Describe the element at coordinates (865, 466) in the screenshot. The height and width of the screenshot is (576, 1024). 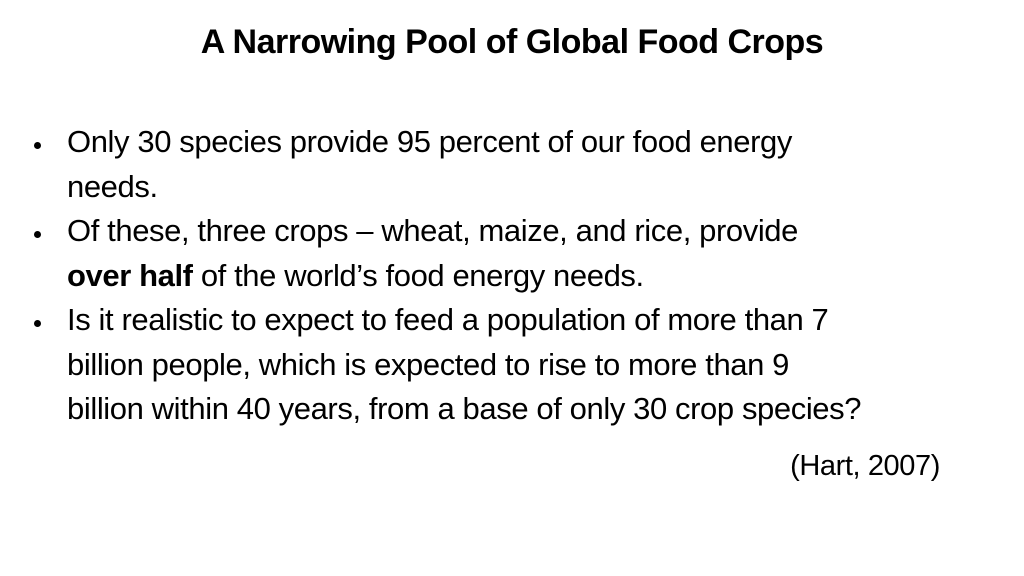
I see `citation: (Hart, 2007)` at that location.